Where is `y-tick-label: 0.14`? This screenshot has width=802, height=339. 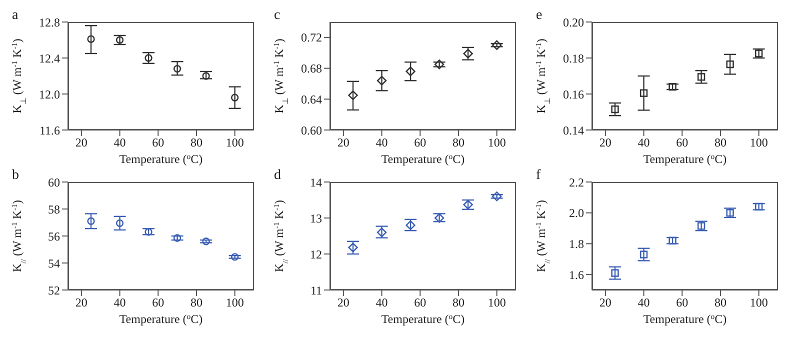 y-tick-label: 0.14 is located at coordinates (573, 130).